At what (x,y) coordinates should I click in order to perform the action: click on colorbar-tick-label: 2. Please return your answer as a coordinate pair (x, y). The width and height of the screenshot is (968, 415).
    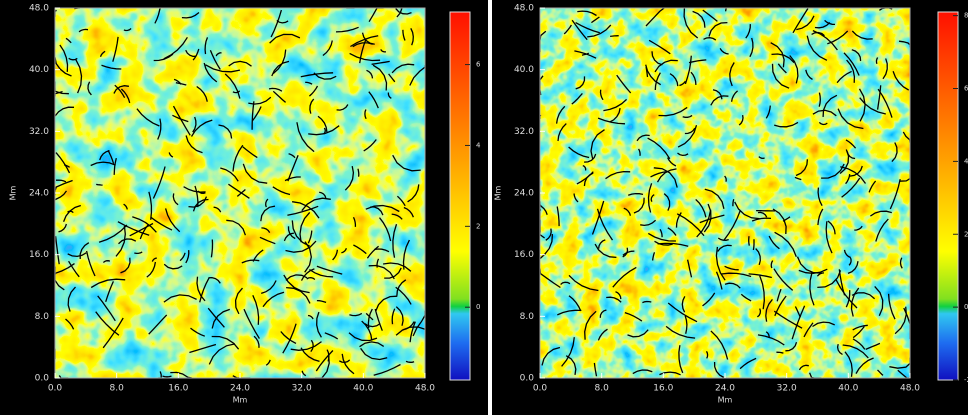
    Looking at the image, I should click on (478, 226).